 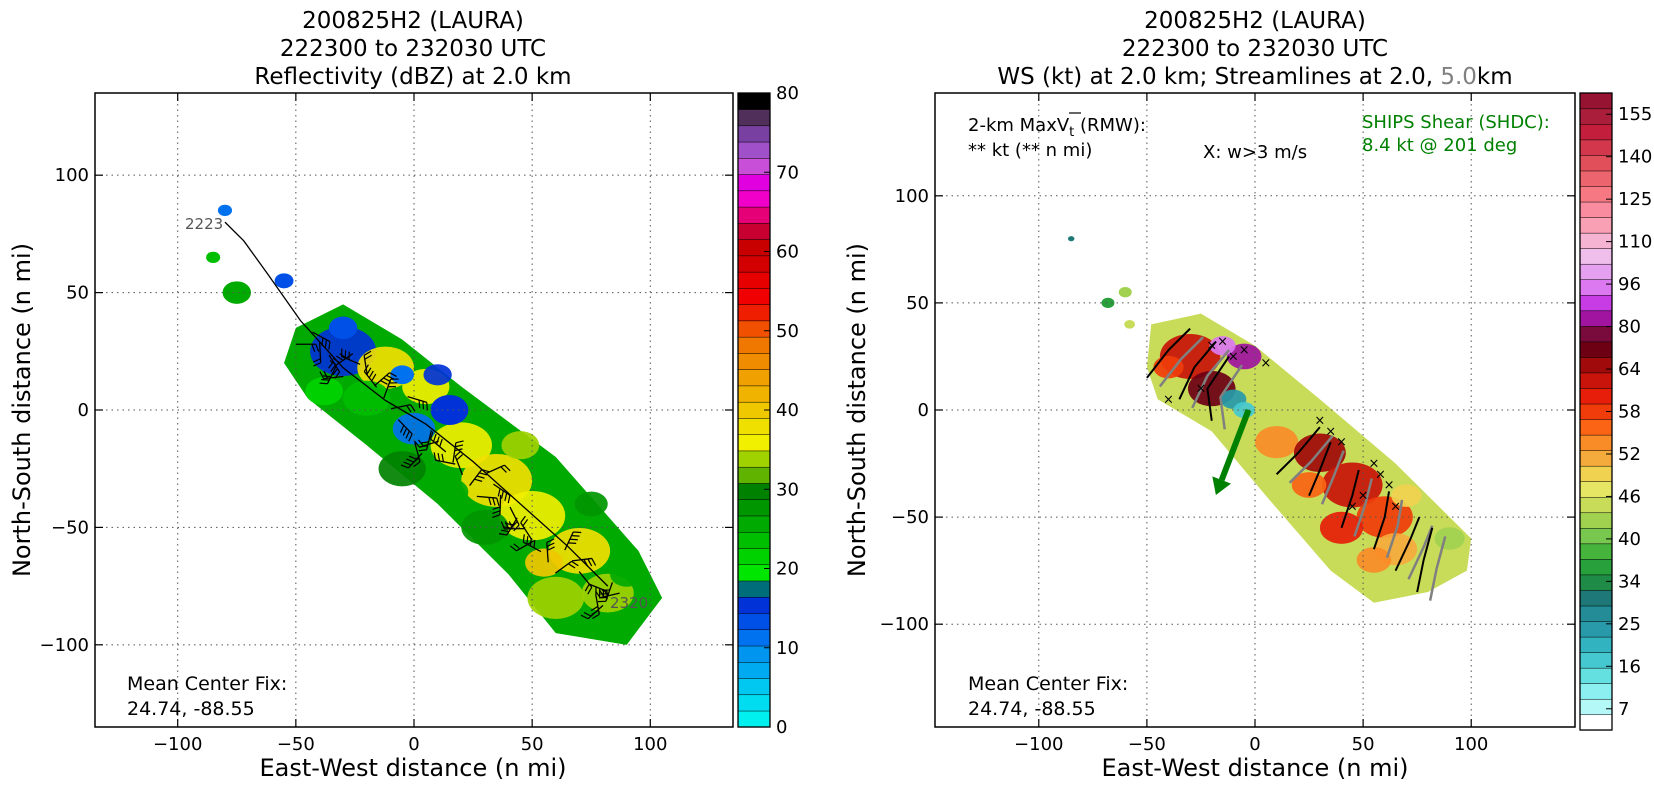 What do you see at coordinates (1255, 152) in the screenshot?
I see `updraft-legend: X: w>3 m/s` at bounding box center [1255, 152].